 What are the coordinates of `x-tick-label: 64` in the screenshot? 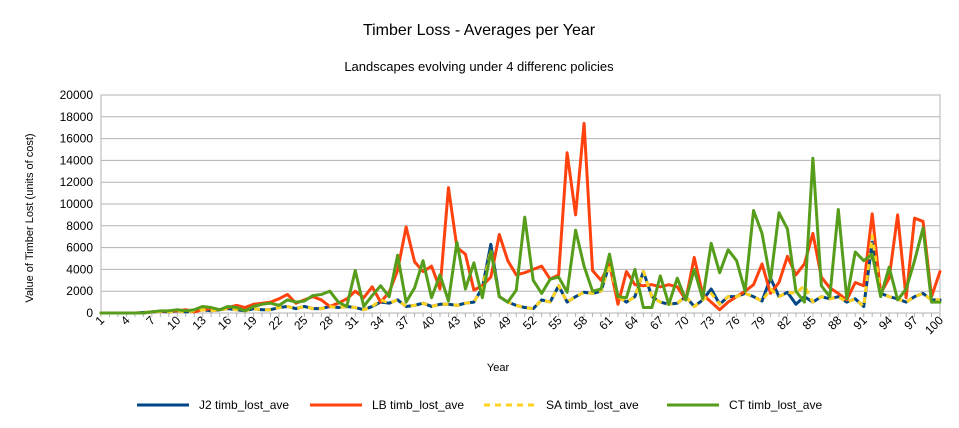 It's located at (632, 323).